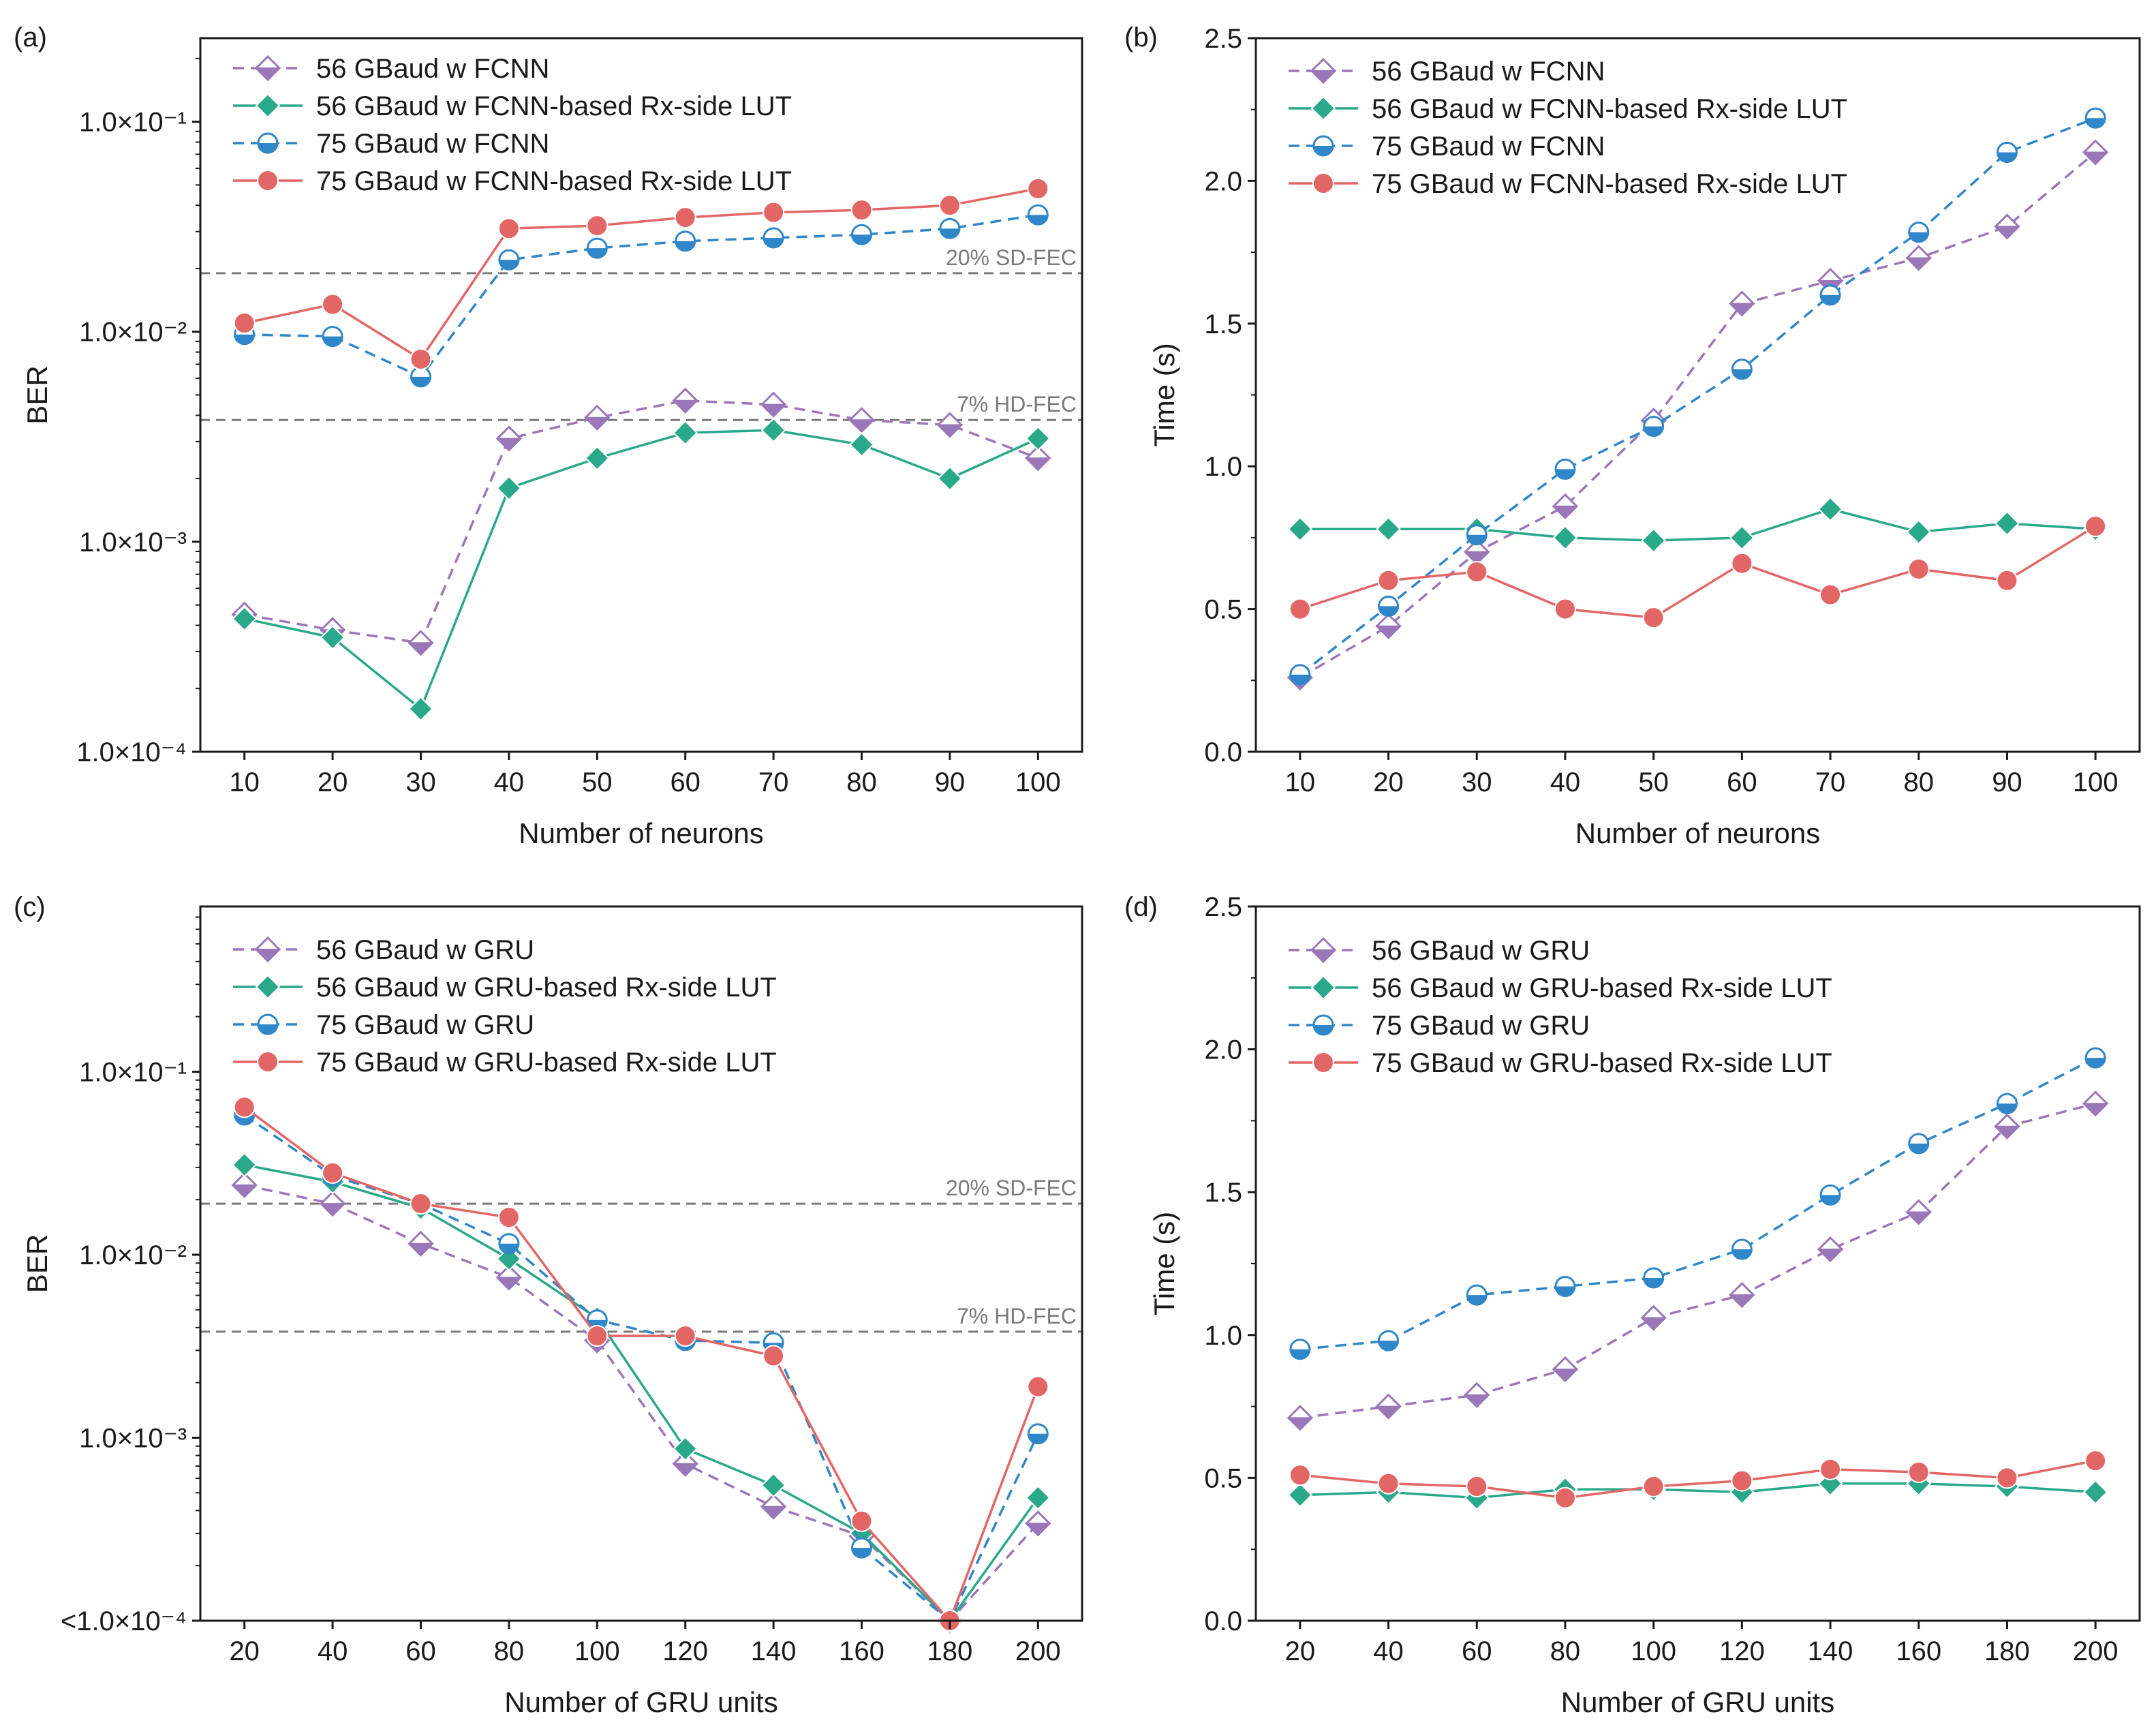  What do you see at coordinates (1477, 782) in the screenshot?
I see `x-tick-label: 30` at bounding box center [1477, 782].